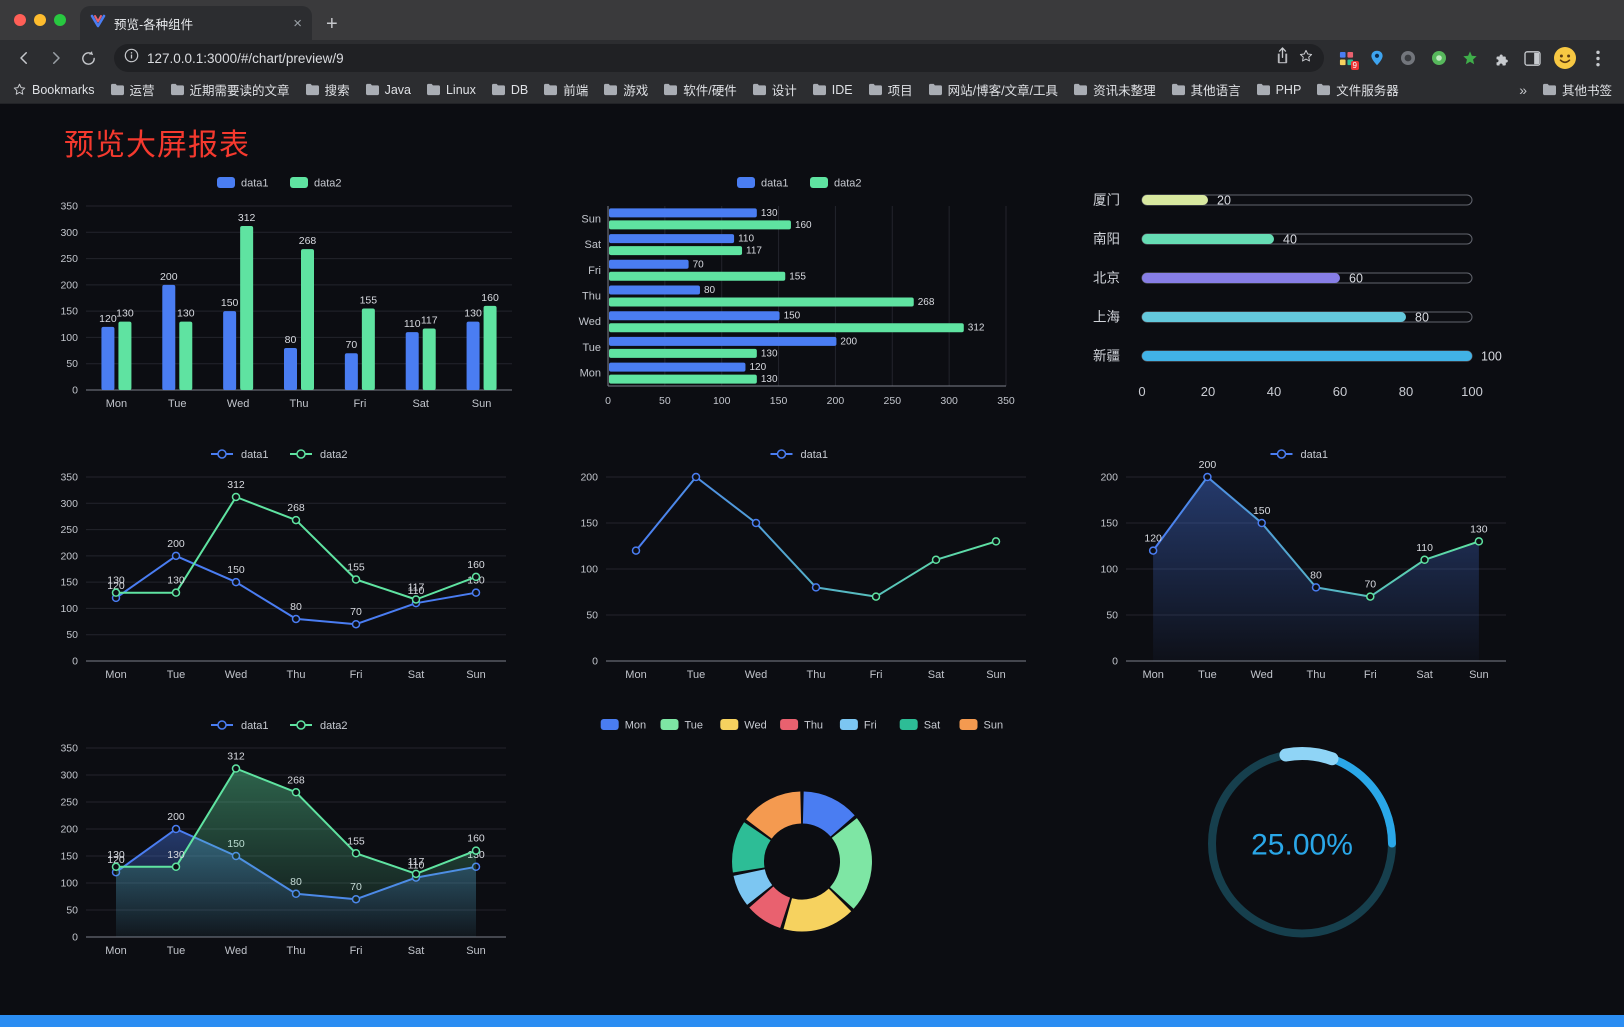 The width and height of the screenshot is (1624, 1027). What do you see at coordinates (24, 58) in the screenshot?
I see `back-button` at bounding box center [24, 58].